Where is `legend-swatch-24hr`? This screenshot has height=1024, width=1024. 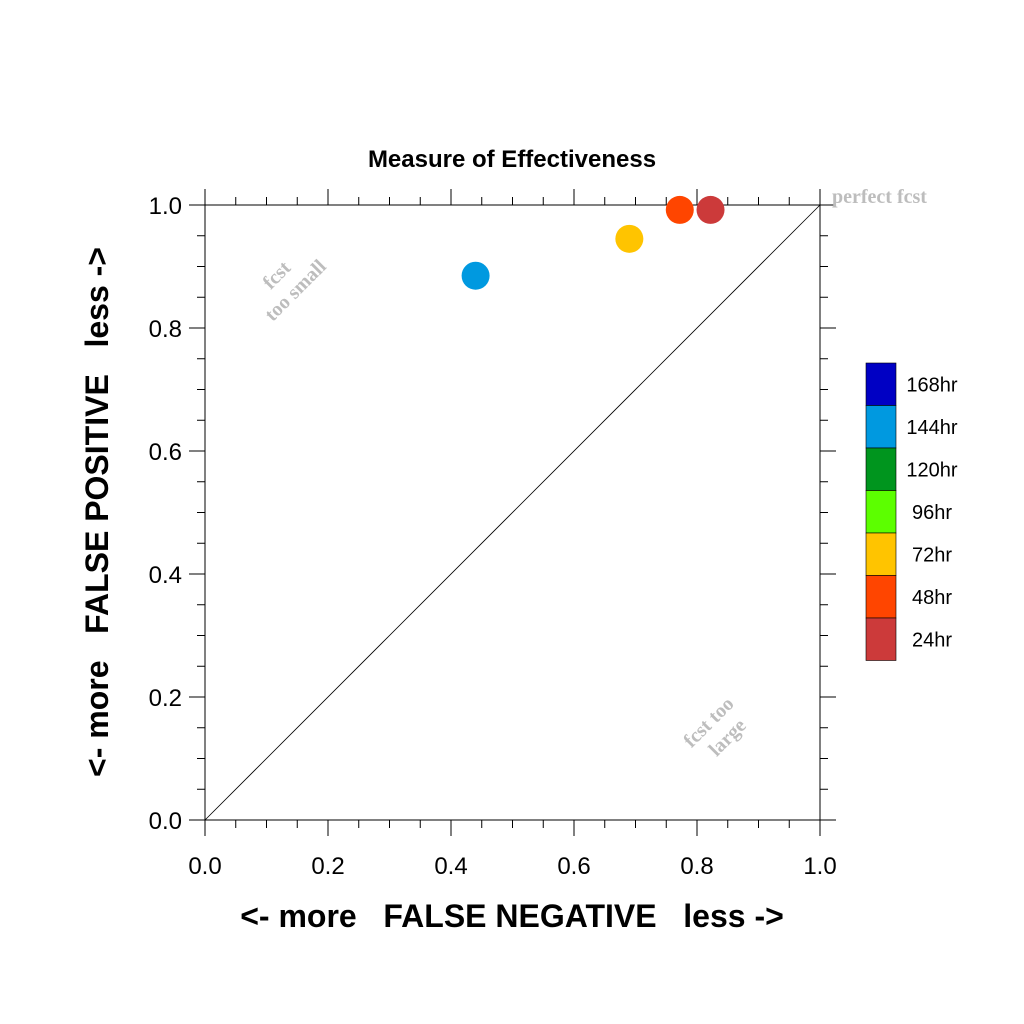 legend-swatch-24hr is located at coordinates (881, 639).